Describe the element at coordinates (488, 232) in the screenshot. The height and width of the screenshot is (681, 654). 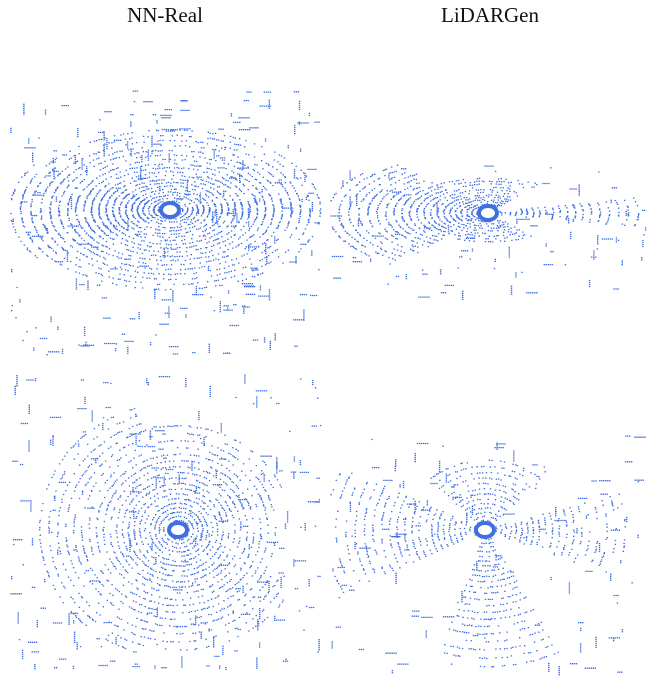
I see `point-cloud` at that location.